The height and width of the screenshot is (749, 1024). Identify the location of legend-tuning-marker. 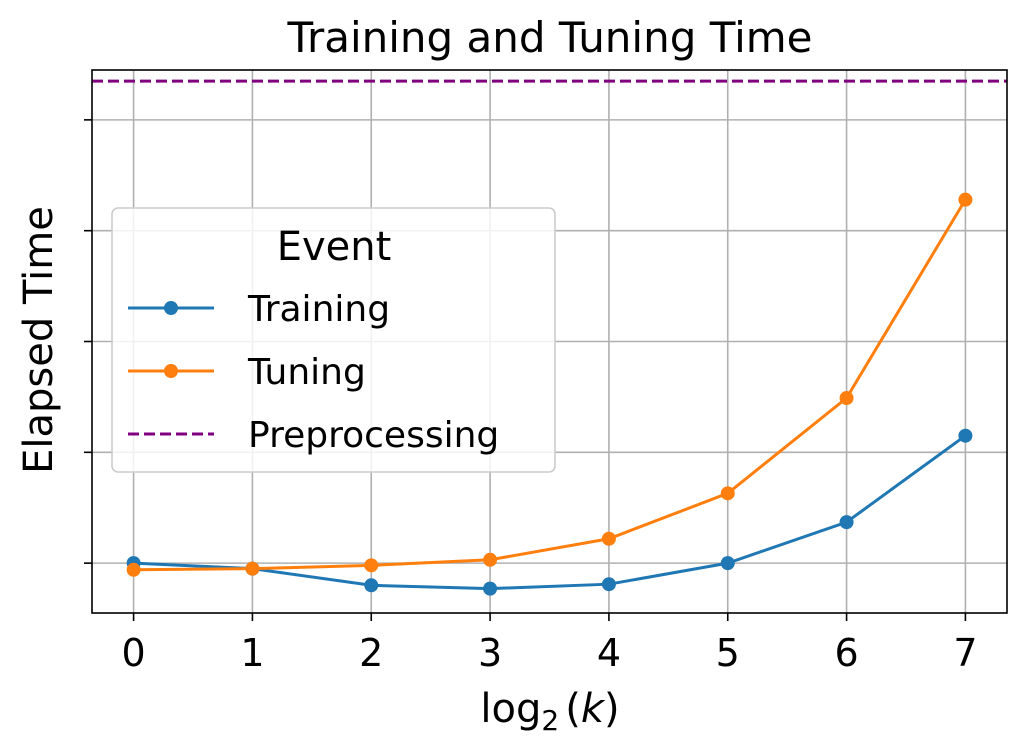
(171, 371).